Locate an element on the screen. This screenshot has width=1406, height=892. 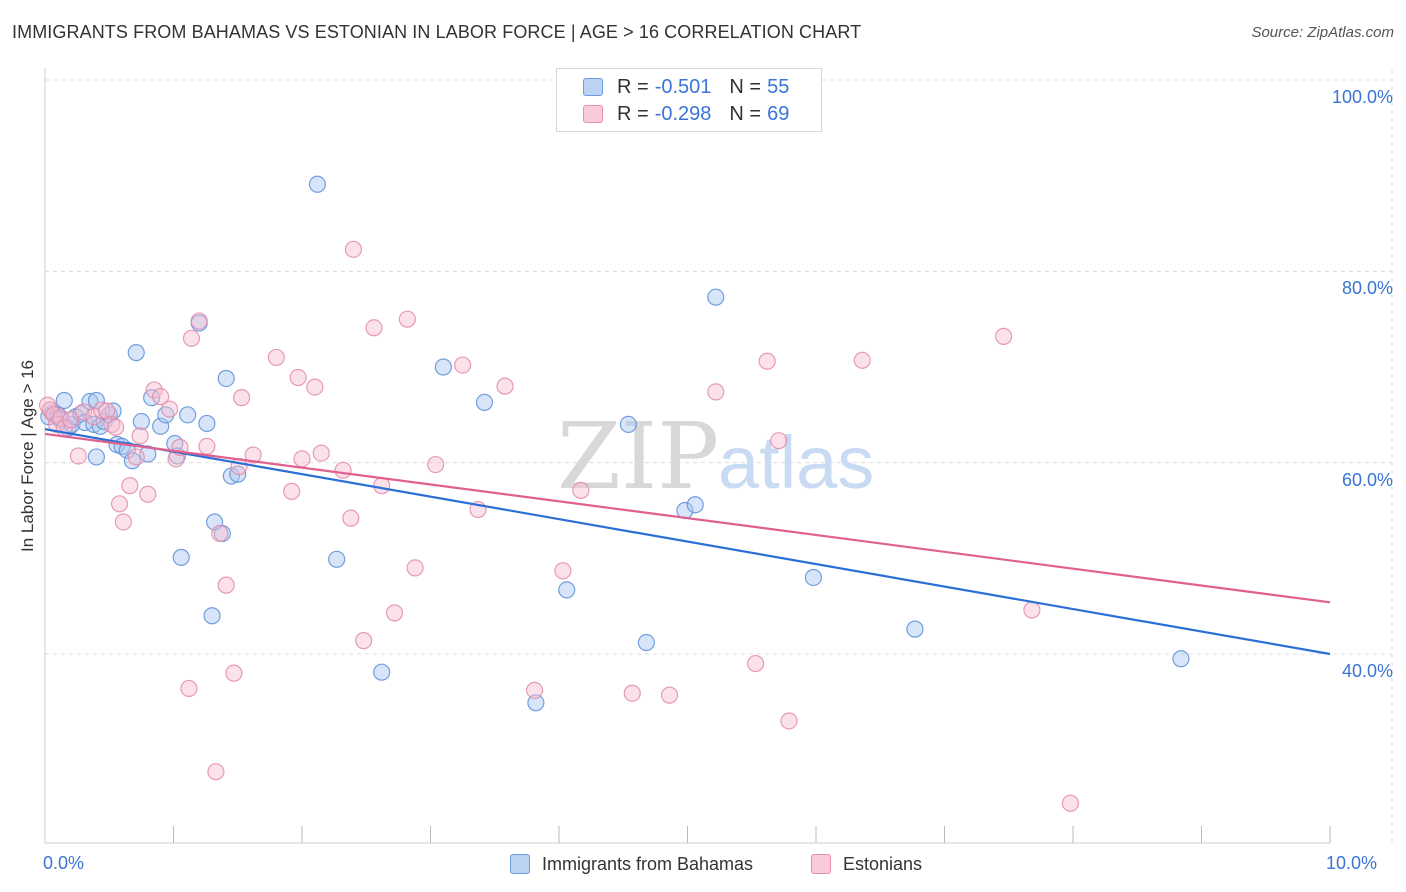
source-credit: Source: ZipAtlas.com is located at coordinates (1322, 32).